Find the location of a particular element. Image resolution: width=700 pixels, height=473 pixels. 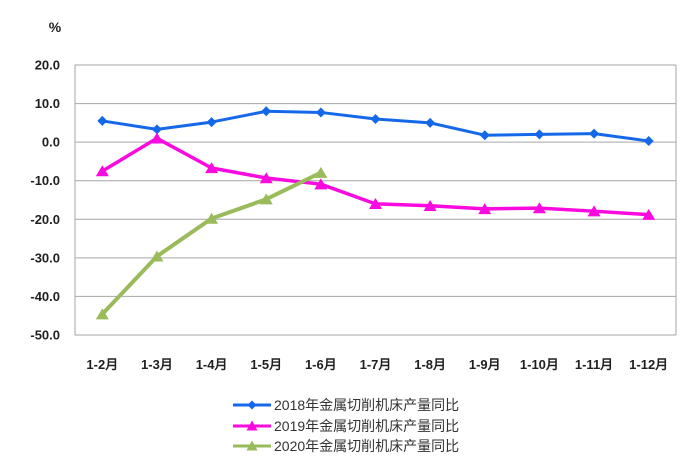

y-axis-unit-label: % is located at coordinates (55, 27).